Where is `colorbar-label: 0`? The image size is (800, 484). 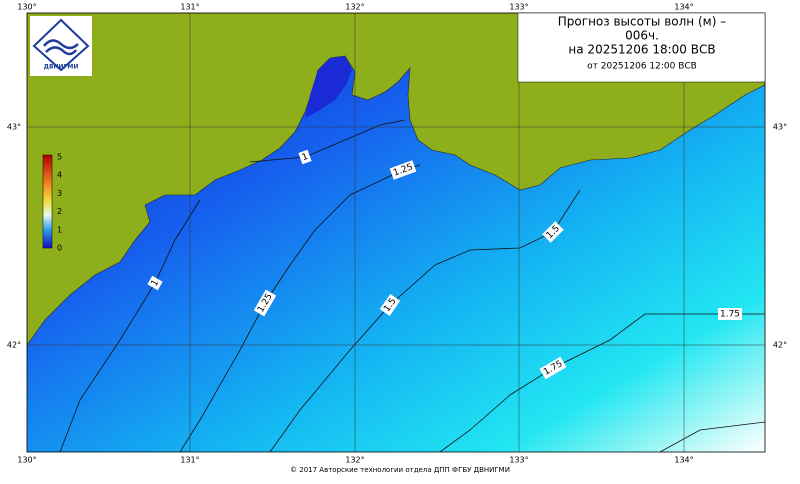 colorbar-label: 0 is located at coordinates (59, 248).